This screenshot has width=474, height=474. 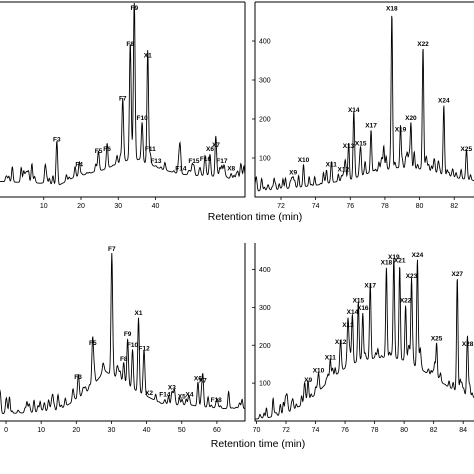 I want to click on x-tick-label: 70, so click(x=257, y=430).